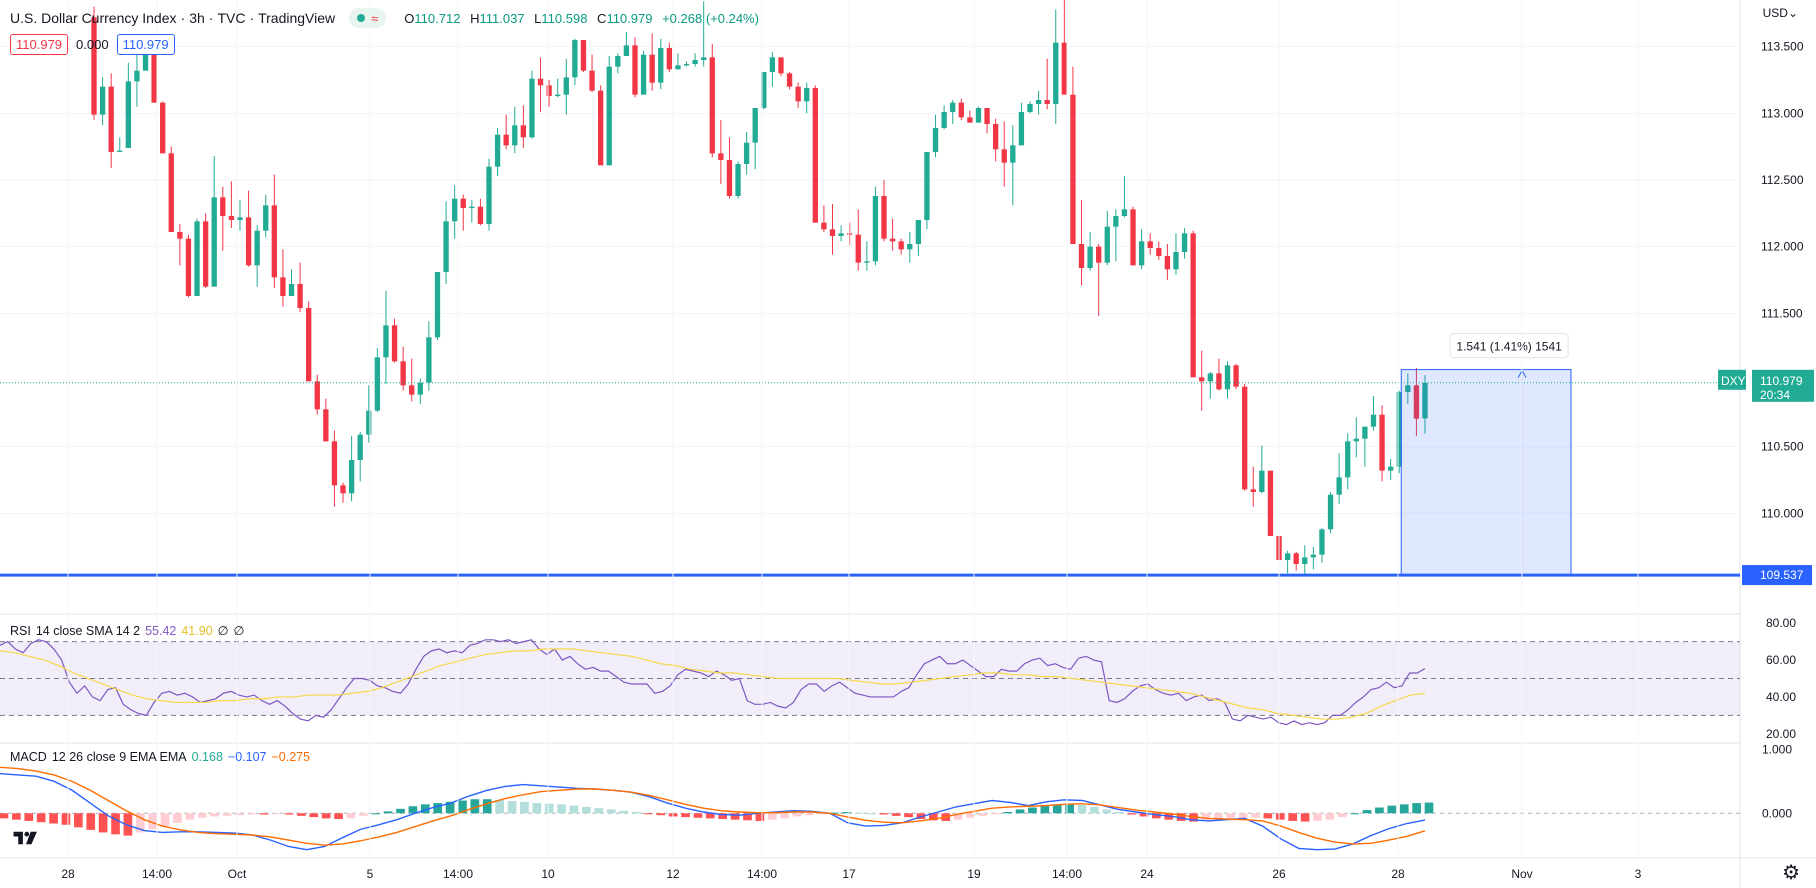 The width and height of the screenshot is (1816, 888). What do you see at coordinates (1782, 47) in the screenshot?
I see `price-tick-label: 113.500` at bounding box center [1782, 47].